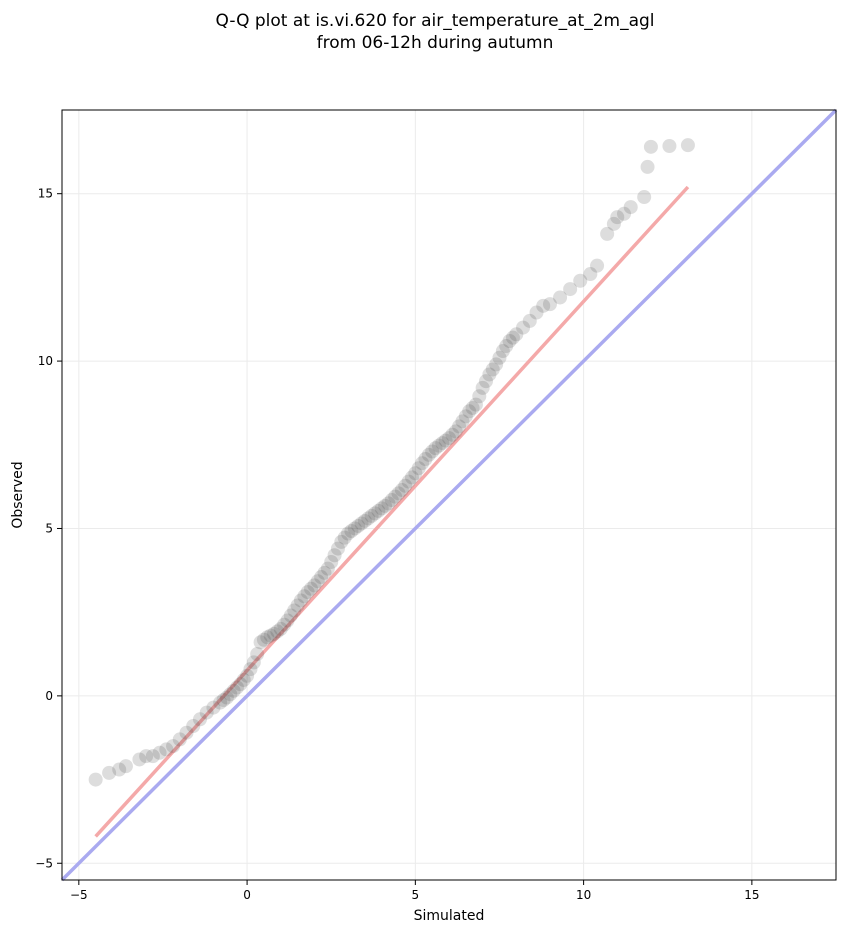 Image resolution: width=845 pixels, height=934 pixels. I want to click on y-tick-label: 0, so click(49, 696).